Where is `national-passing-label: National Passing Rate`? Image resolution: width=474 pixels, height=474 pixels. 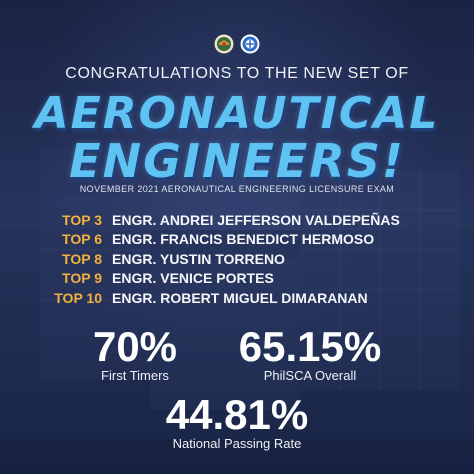 national-passing-label: National Passing Rate is located at coordinates (237, 443).